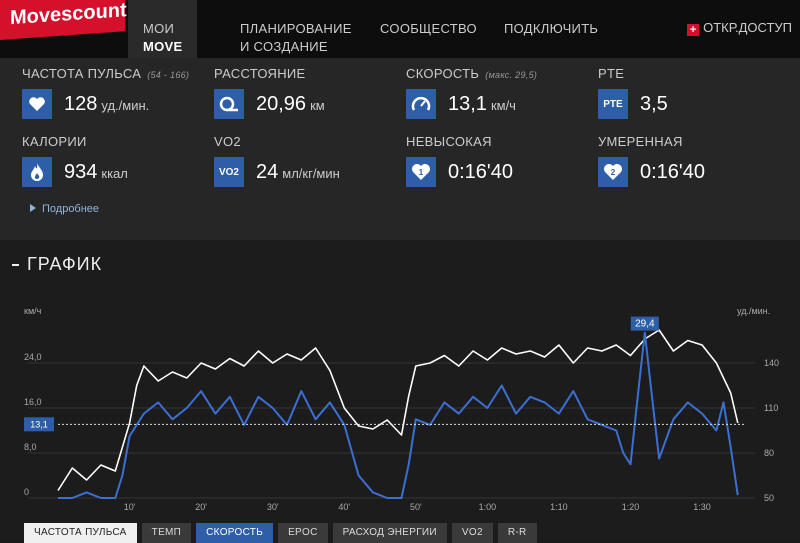 The width and height of the screenshot is (800, 543). I want to click on tab-1: ТЕМП, so click(166, 533).